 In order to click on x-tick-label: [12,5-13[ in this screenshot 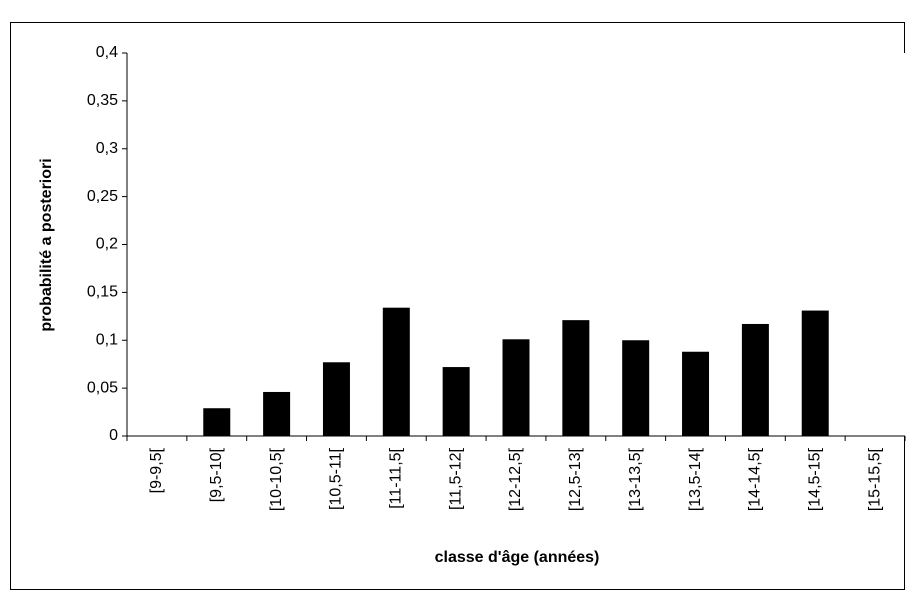, I will do `click(575, 479)`.